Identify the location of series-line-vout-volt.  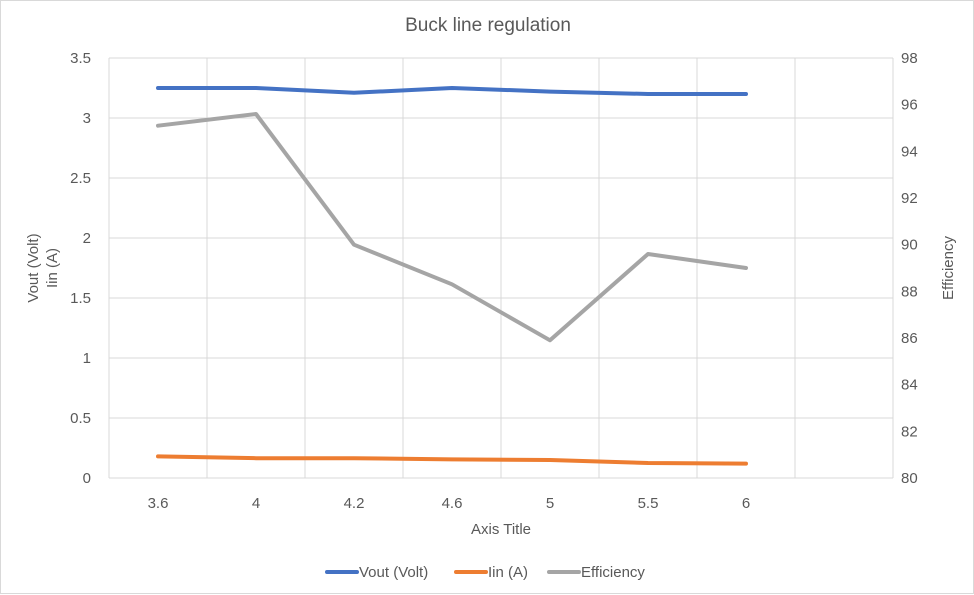
(452, 91).